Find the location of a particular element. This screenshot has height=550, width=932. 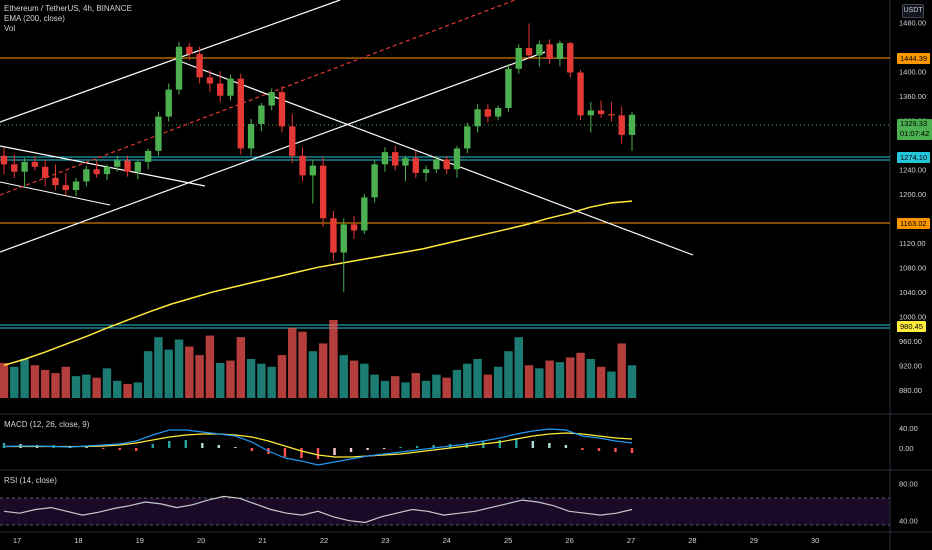

price-tick-label: 960.00 is located at coordinates (910, 341).